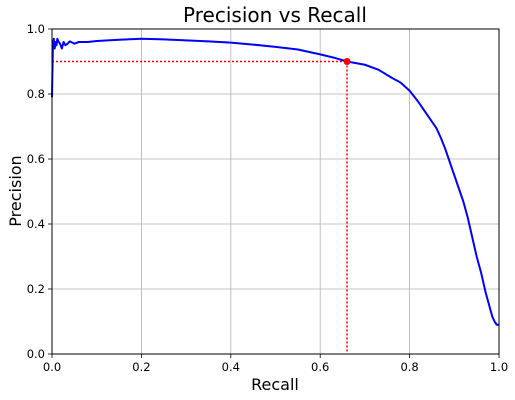 The width and height of the screenshot is (515, 400). What do you see at coordinates (320, 367) in the screenshot?
I see `x-tick-label: 0.6` at bounding box center [320, 367].